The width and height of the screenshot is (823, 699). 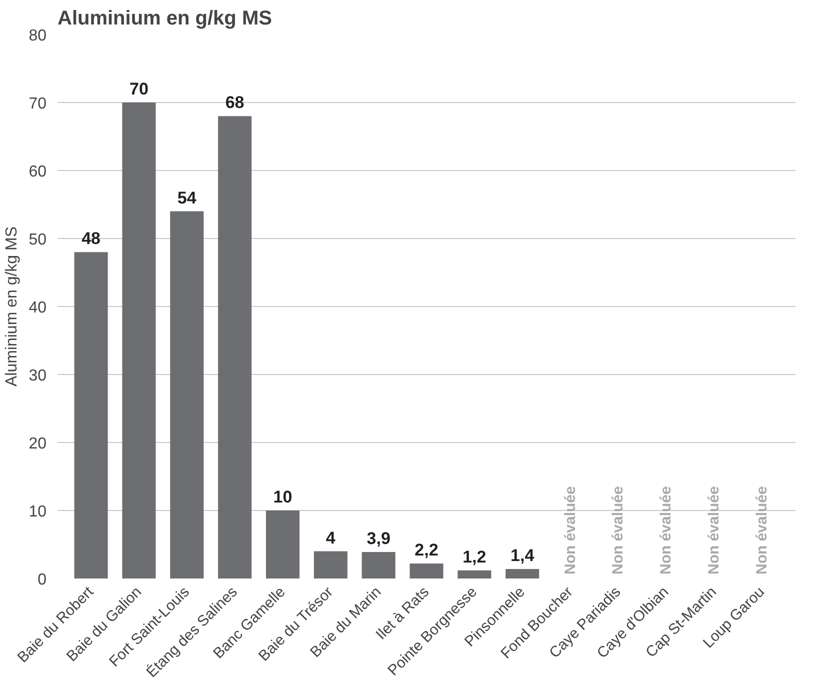 I want to click on y-tick-label: 10, so click(x=37, y=512).